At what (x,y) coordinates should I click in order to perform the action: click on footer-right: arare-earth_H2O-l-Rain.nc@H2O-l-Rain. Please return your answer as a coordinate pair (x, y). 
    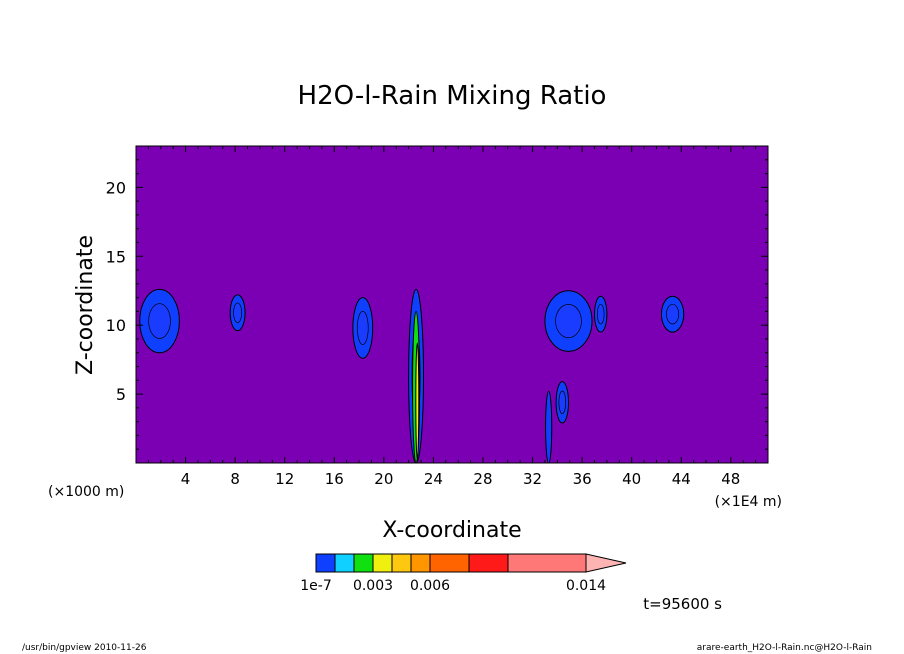
    Looking at the image, I should click on (784, 648).